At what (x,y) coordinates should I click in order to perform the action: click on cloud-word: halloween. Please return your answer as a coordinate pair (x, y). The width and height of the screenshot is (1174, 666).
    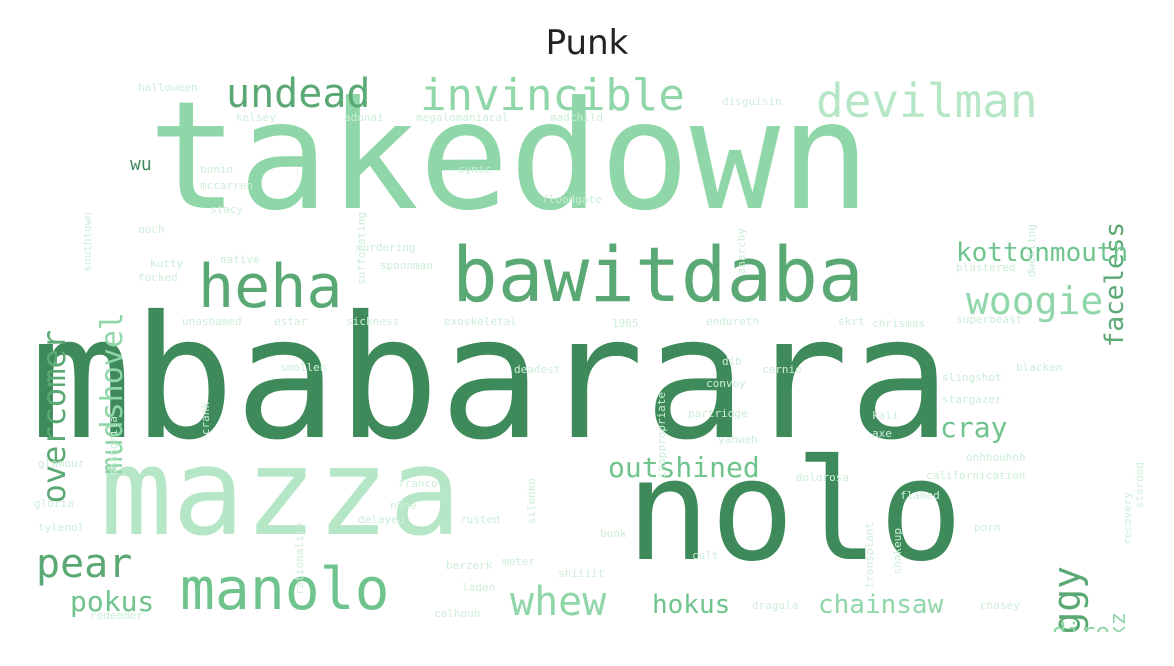
    Looking at the image, I should click on (168, 87).